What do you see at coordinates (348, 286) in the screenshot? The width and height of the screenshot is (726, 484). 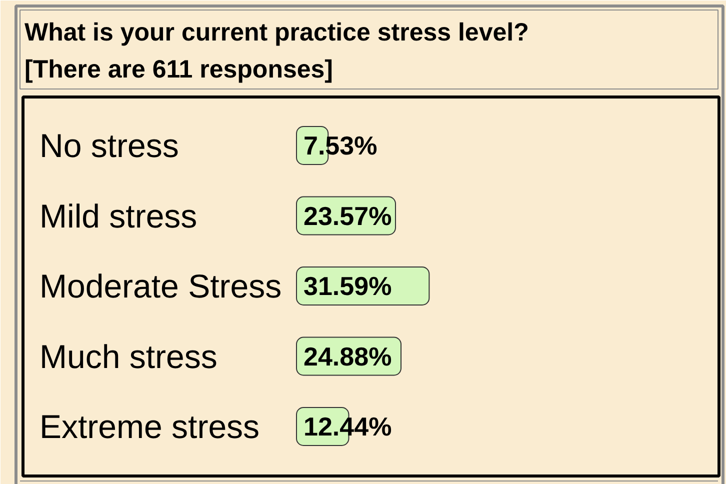 I see `data-label: 31.59%` at bounding box center [348, 286].